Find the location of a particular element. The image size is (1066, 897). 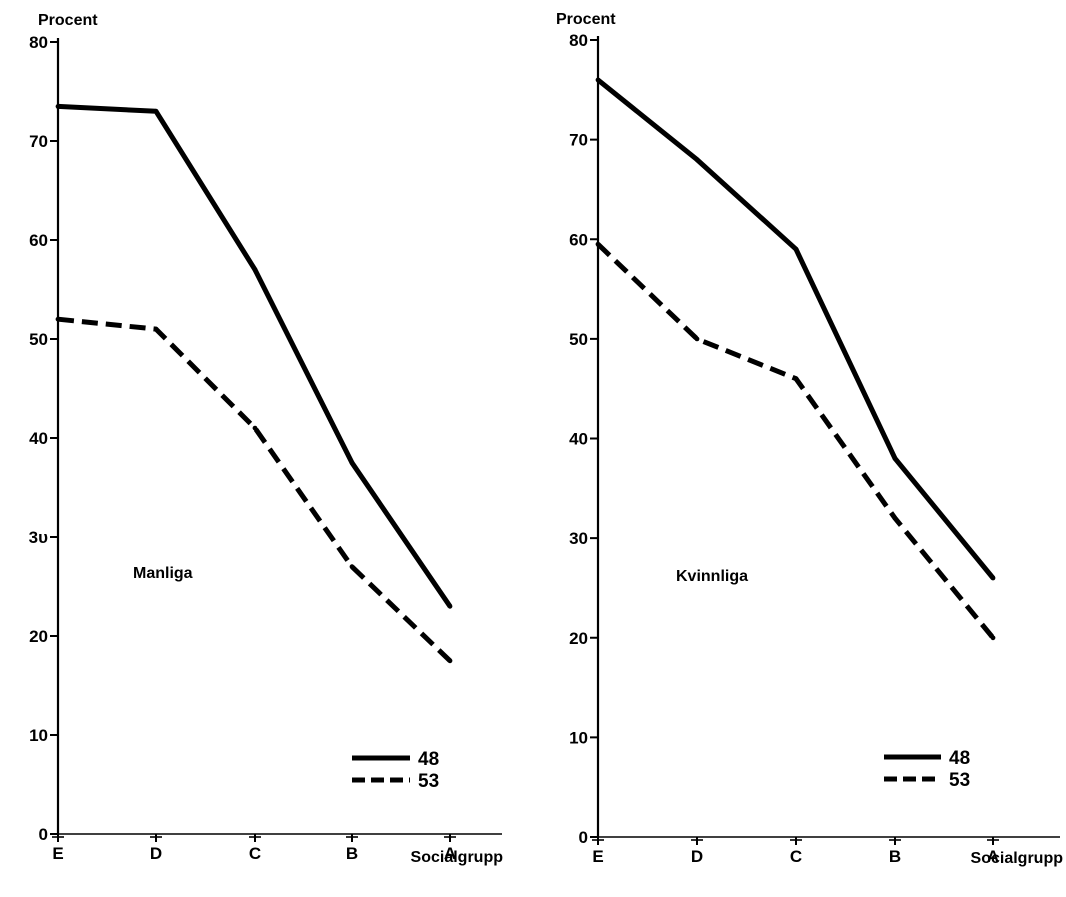

panel-annotation: Manliga is located at coordinates (163, 573).